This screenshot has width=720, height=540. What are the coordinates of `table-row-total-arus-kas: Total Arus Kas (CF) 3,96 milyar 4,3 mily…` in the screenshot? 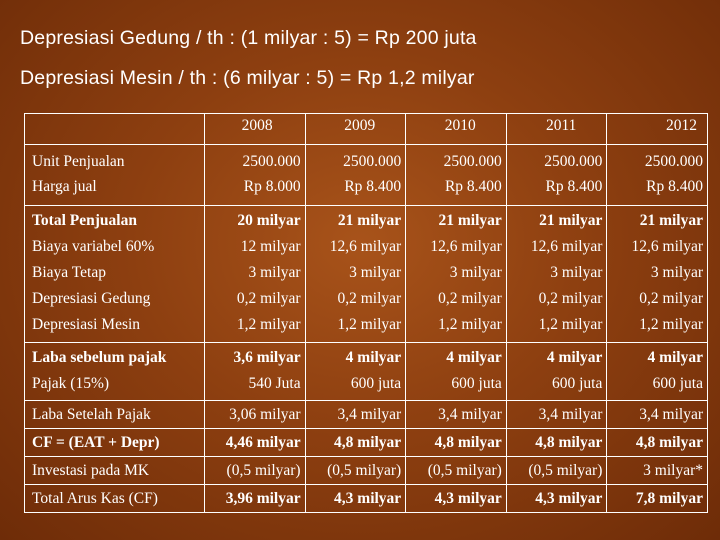 It's located at (366, 498).